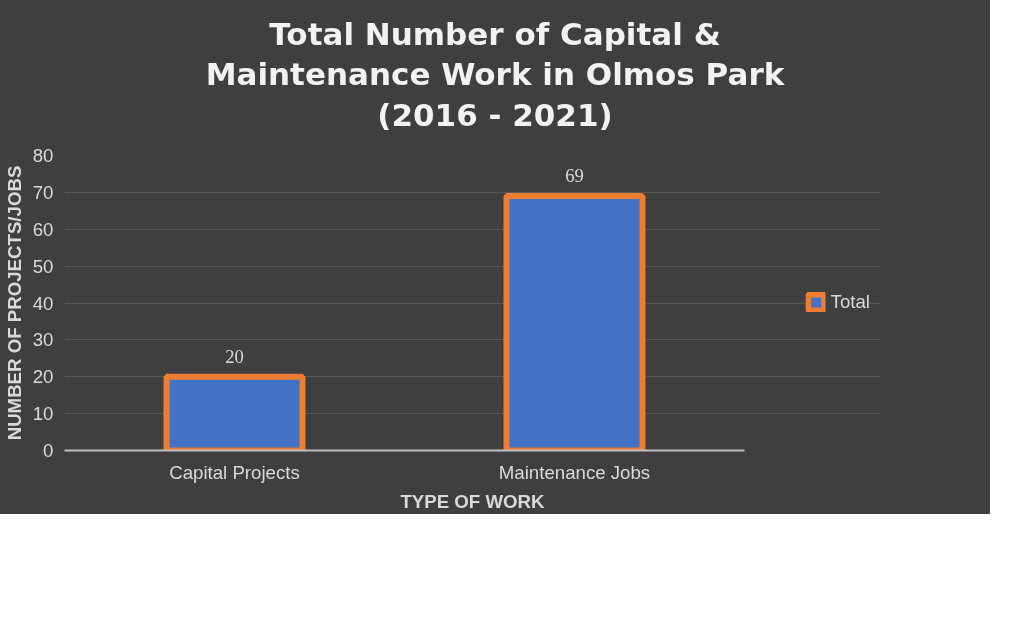 This screenshot has width=1011, height=622. Describe the element at coordinates (14, 303) in the screenshot. I see `y-axis-title: NUMBER OF PROJECTS/JOBS` at that location.